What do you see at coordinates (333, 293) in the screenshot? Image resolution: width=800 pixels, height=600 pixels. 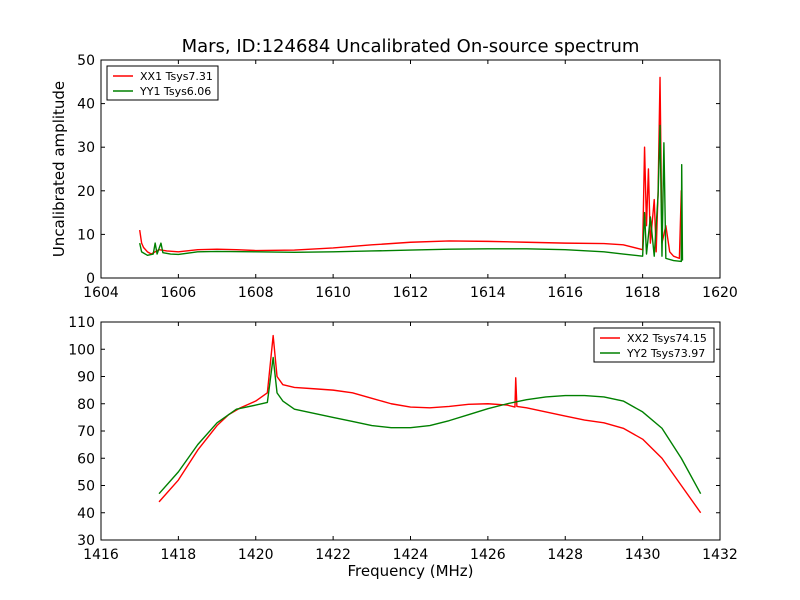 I see `x-tick-label: 1610` at bounding box center [333, 293].